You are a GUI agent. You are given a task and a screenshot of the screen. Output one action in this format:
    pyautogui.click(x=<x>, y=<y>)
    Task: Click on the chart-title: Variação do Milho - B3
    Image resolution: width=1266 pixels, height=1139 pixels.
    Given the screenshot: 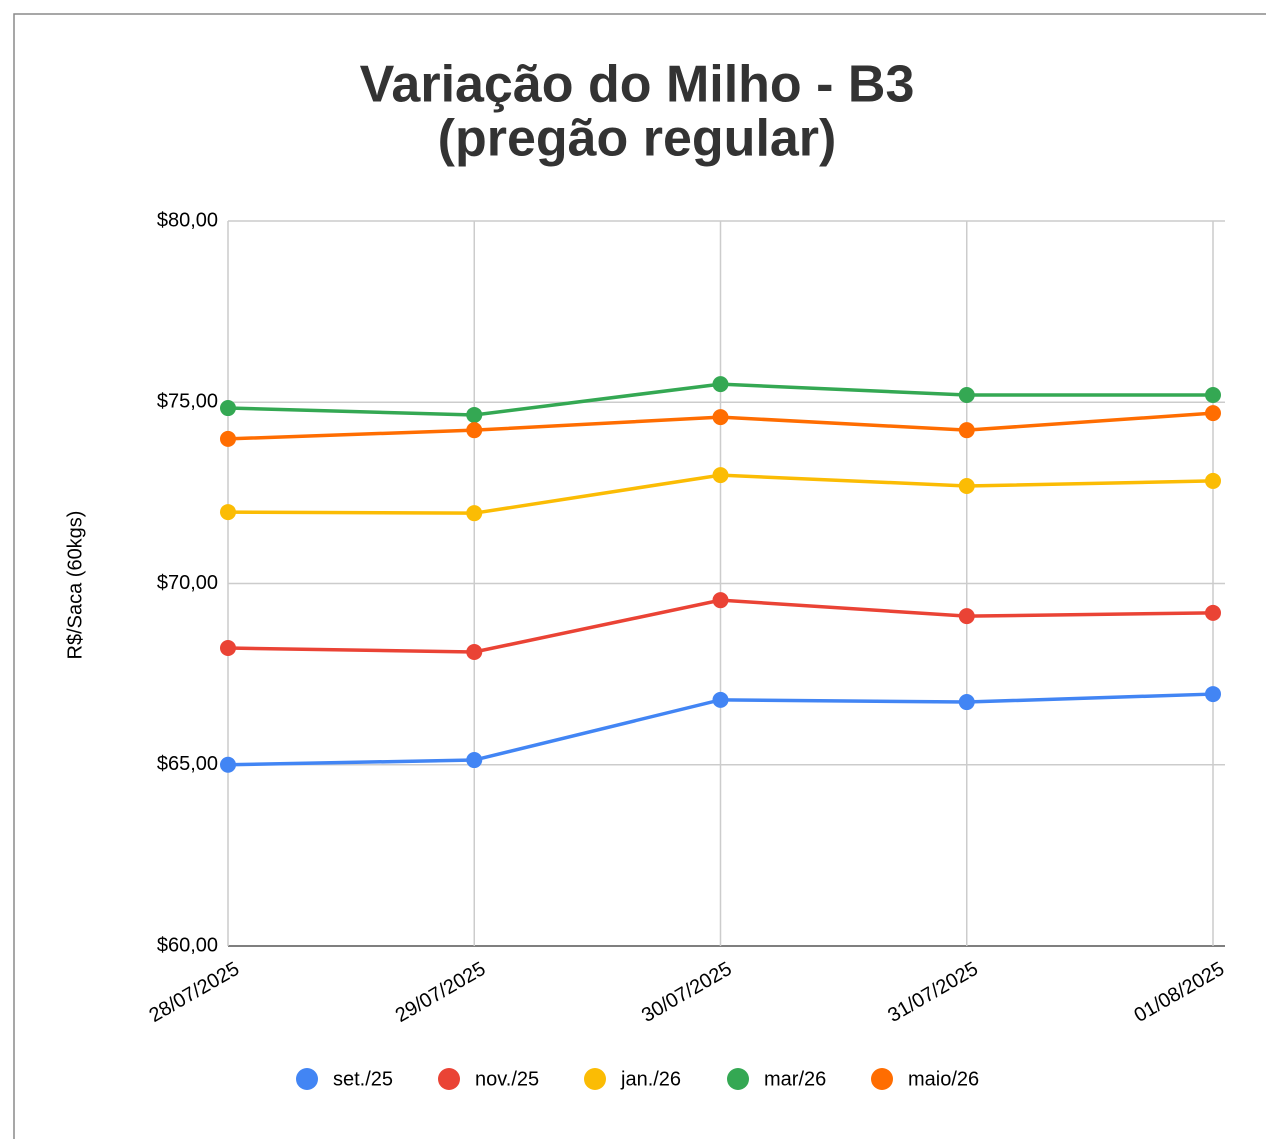 What is the action you would take?
    pyautogui.click(x=637, y=85)
    